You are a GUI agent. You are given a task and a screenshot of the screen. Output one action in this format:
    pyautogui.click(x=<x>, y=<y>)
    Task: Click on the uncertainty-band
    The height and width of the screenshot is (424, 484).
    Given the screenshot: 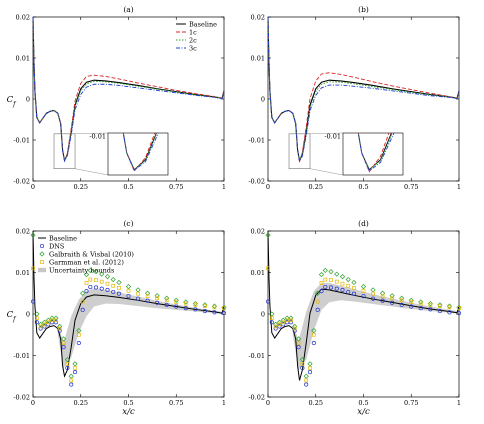 What is the action you would take?
    pyautogui.click(x=375, y=326)
    